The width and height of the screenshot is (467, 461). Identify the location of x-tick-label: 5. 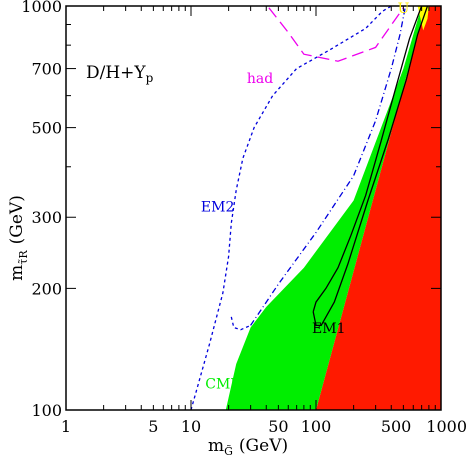
(153, 426).